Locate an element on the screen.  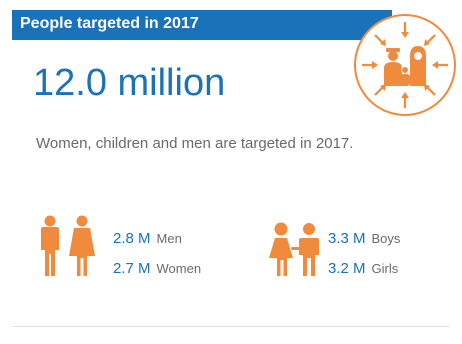
header-bar is located at coordinates (202, 25).